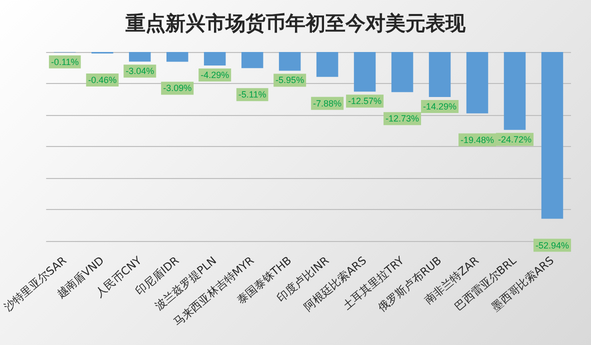 The height and width of the screenshot is (345, 591). What do you see at coordinates (440, 107) in the screenshot?
I see `data-label: -14.29%` at bounding box center [440, 107].